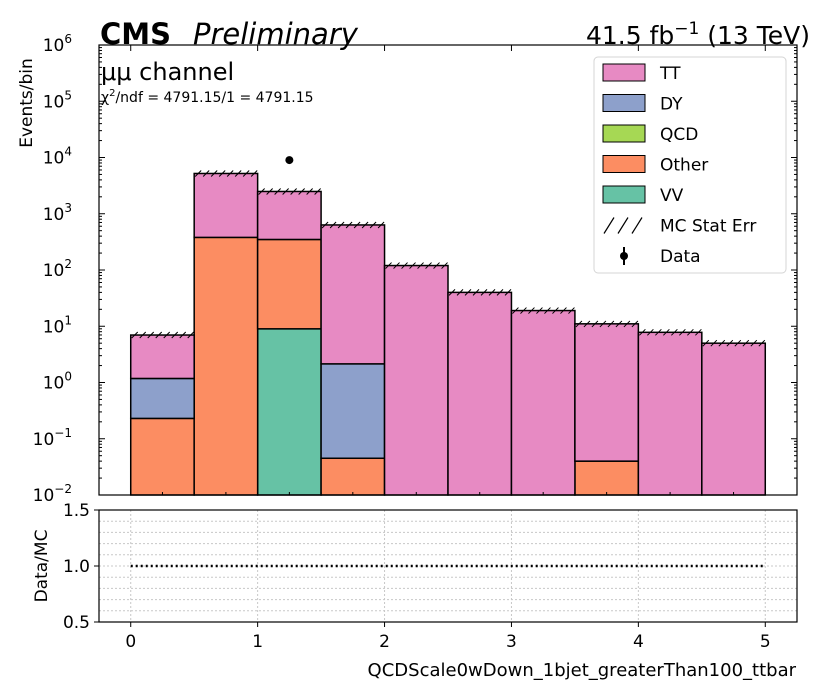 Image resolution: width=826 pixels, height=694 pixels. I want to click on legend-swatch-dy, so click(624, 103).